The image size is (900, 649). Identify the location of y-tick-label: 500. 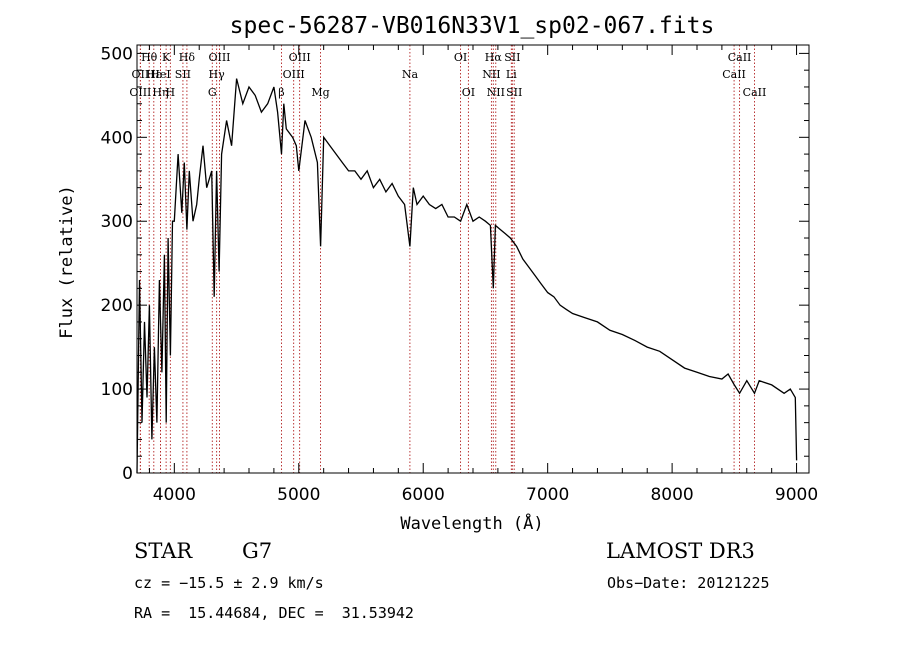
(117, 54).